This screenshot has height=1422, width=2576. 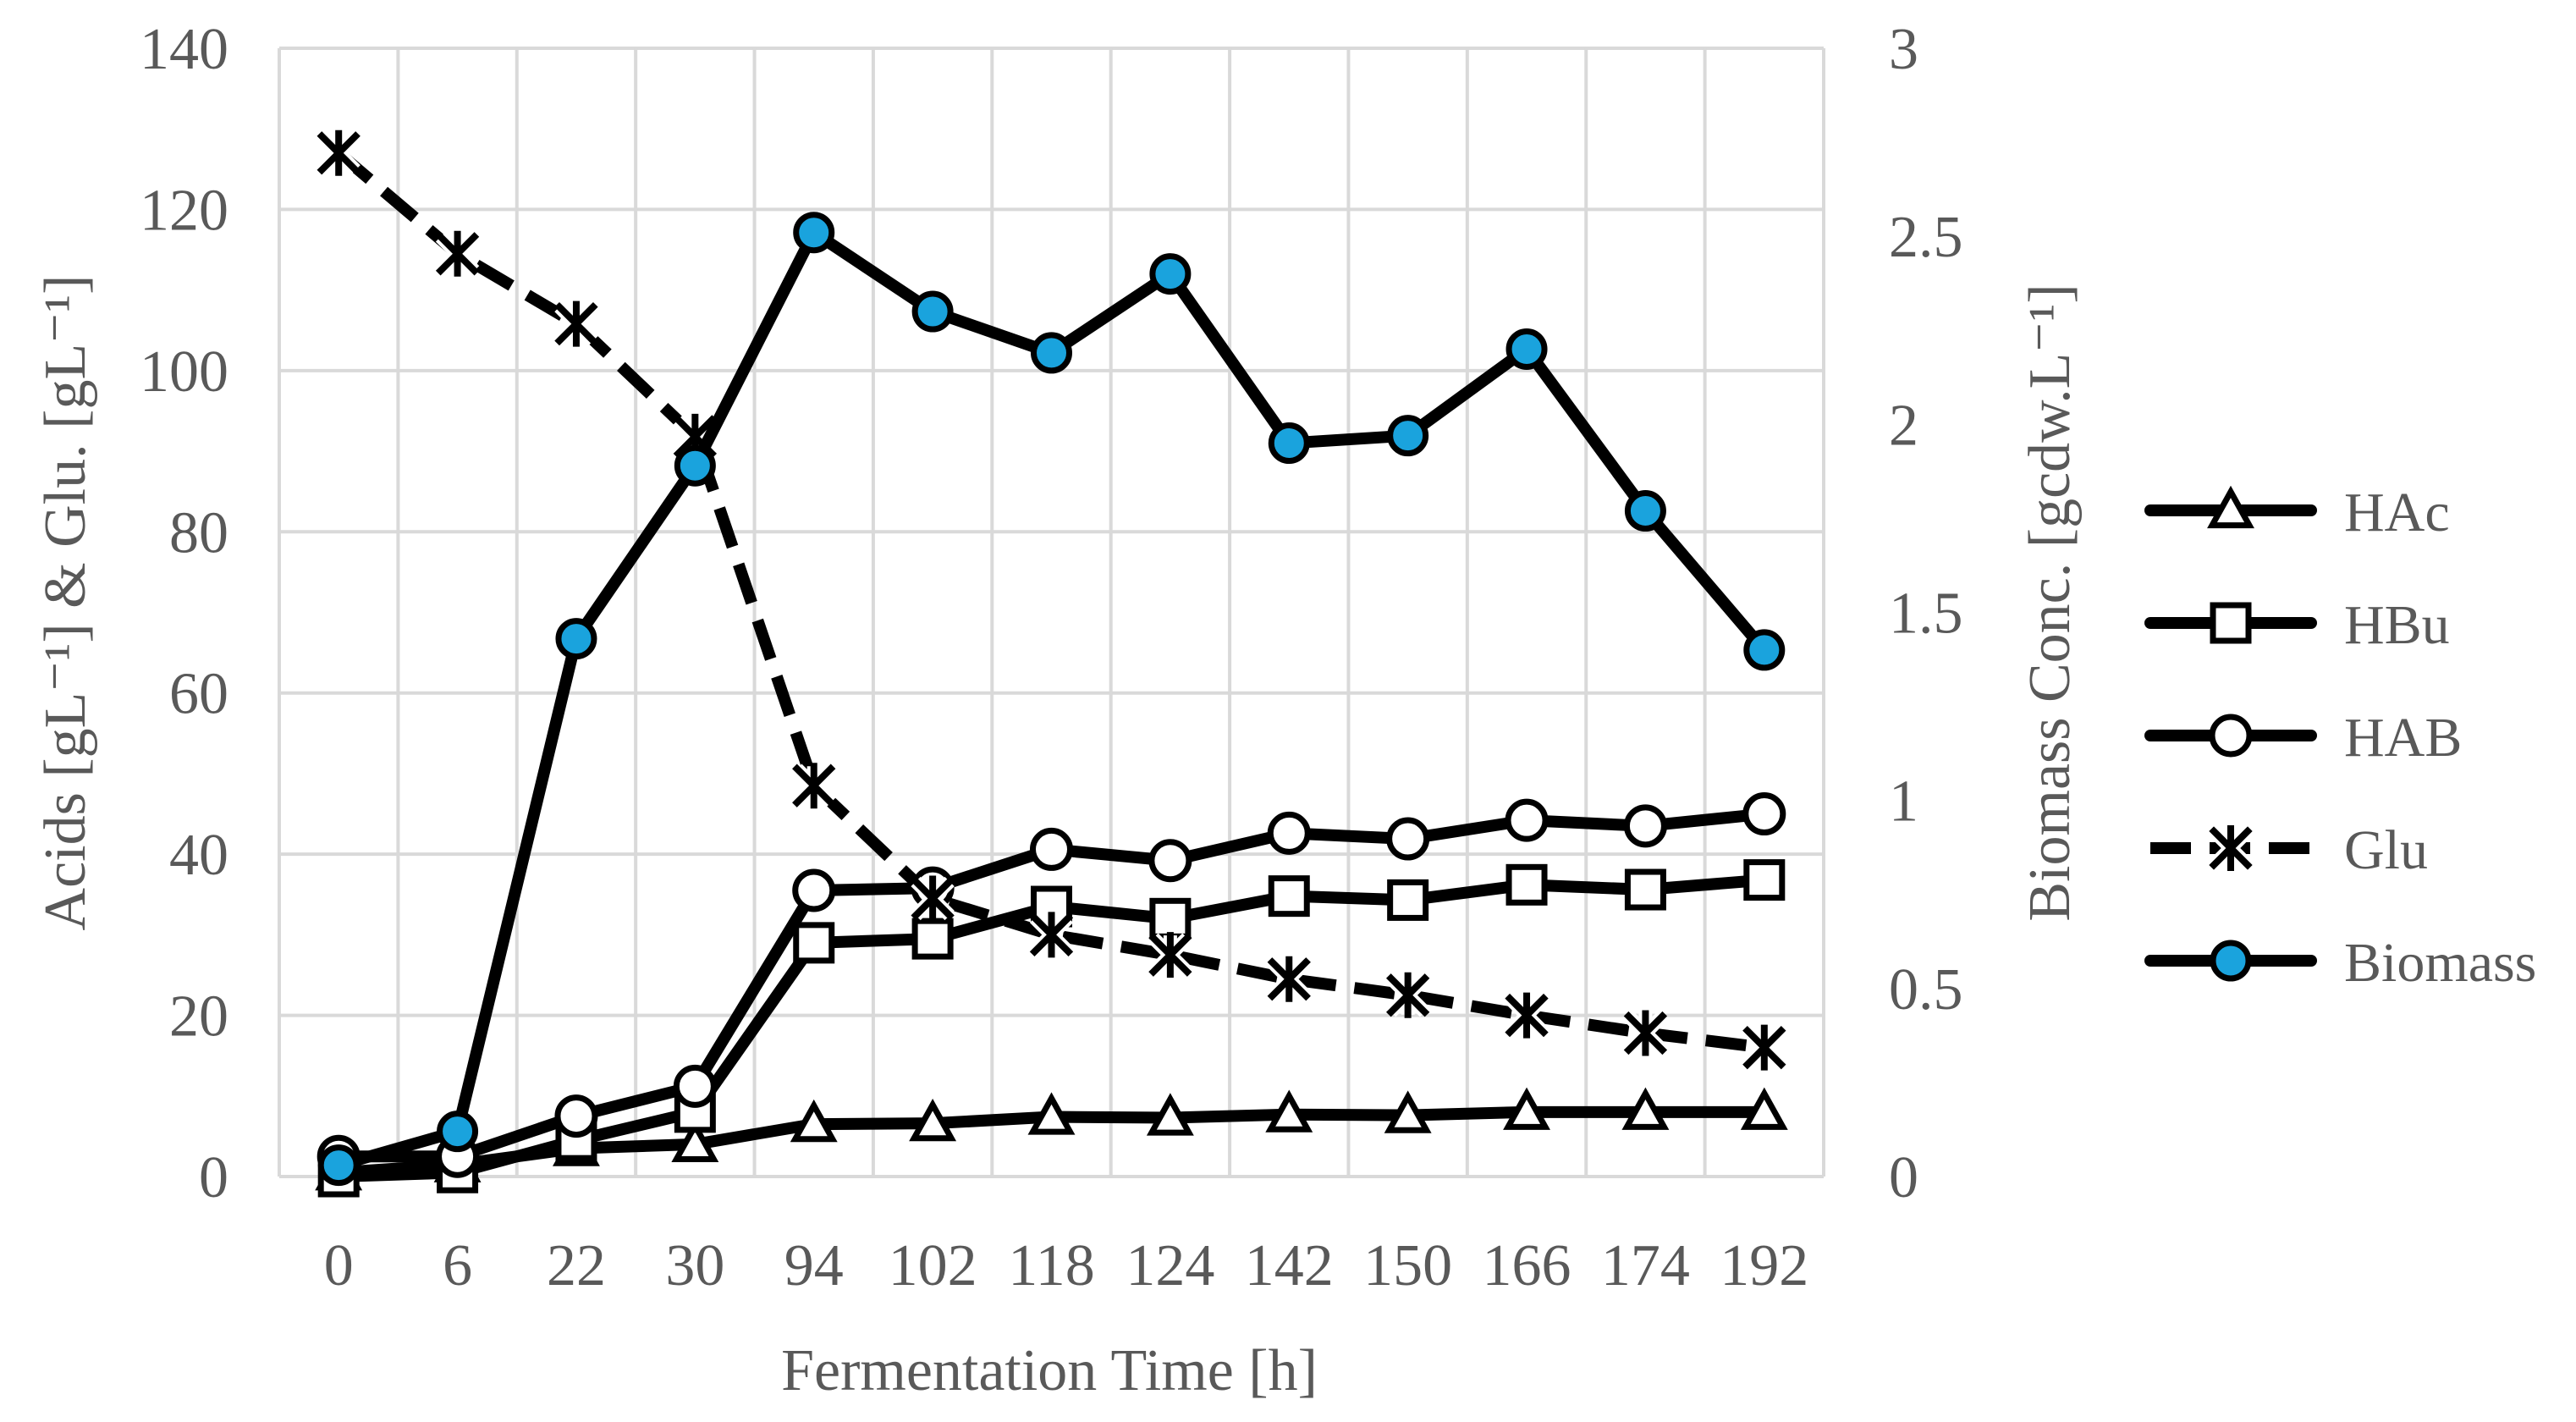 What do you see at coordinates (2297, 625) in the screenshot?
I see `legend-entry-hbu: HBu` at bounding box center [2297, 625].